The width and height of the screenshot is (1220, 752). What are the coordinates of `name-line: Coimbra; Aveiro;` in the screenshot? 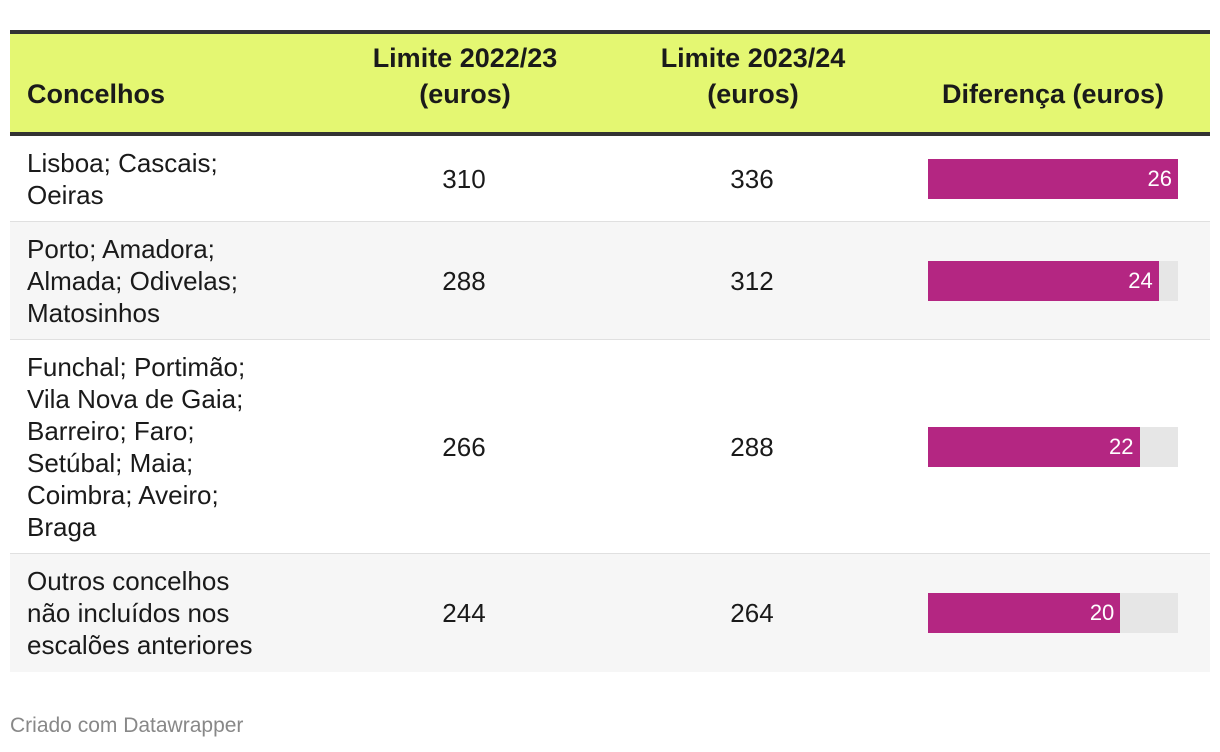 It's located at (123, 495).